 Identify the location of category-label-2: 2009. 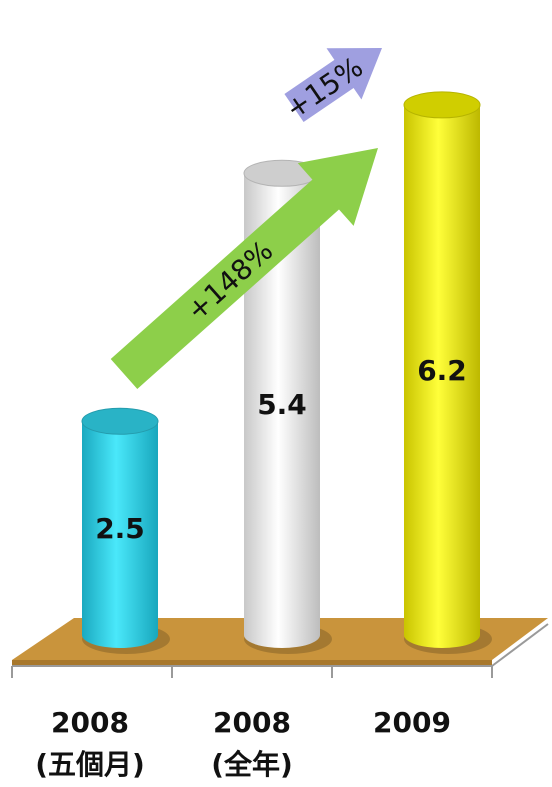
(412, 722).